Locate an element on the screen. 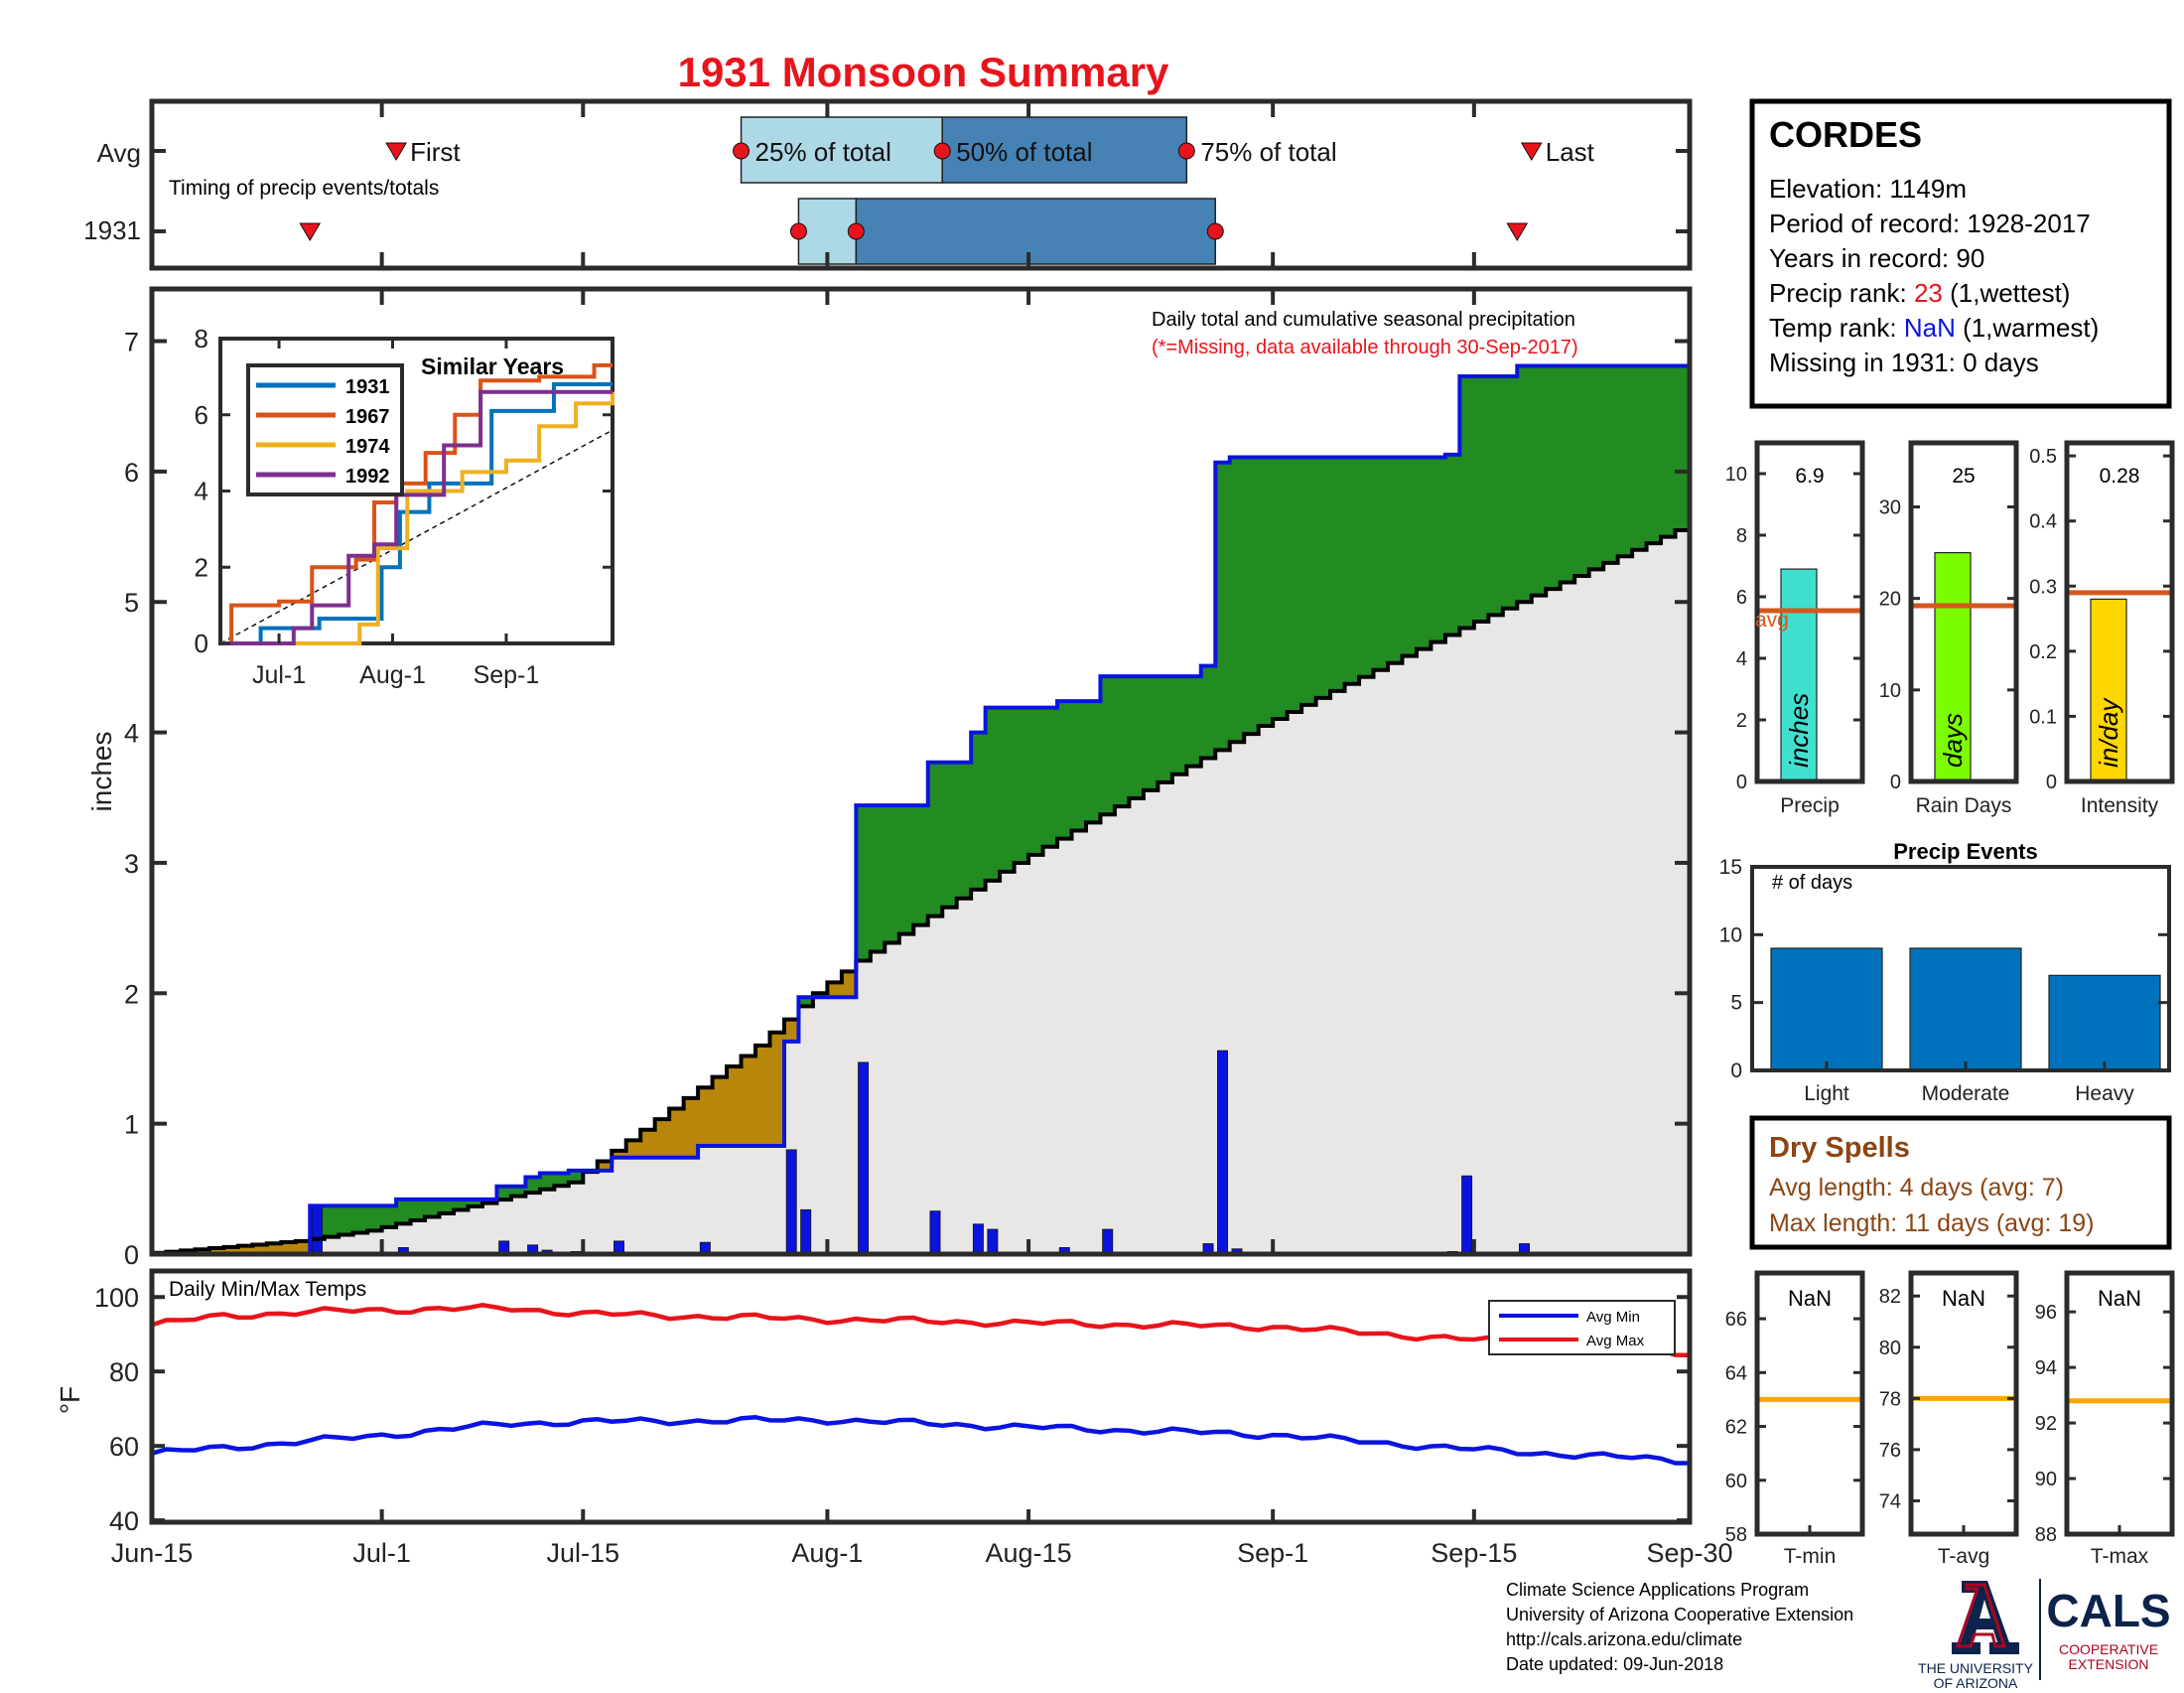  date-axis-label: Jul-1 is located at coordinates (381, 1553).